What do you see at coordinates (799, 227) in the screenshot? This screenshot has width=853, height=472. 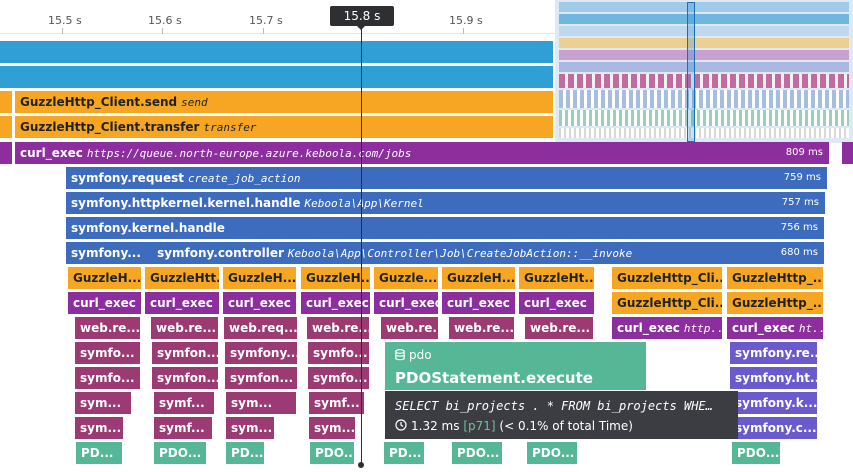 I see `span-duration: 756 ms` at bounding box center [799, 227].